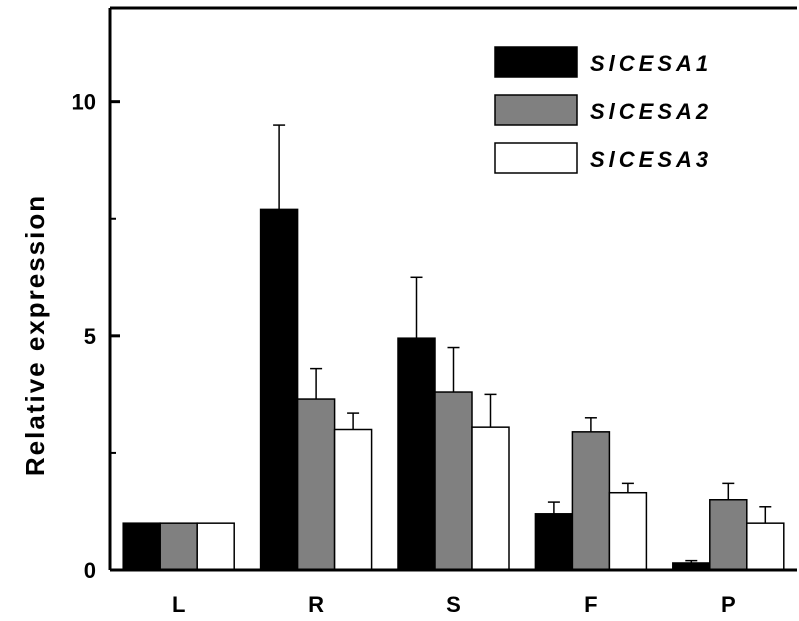  What do you see at coordinates (490, 498) in the screenshot?
I see `bar-SlCESA3-S` at bounding box center [490, 498].